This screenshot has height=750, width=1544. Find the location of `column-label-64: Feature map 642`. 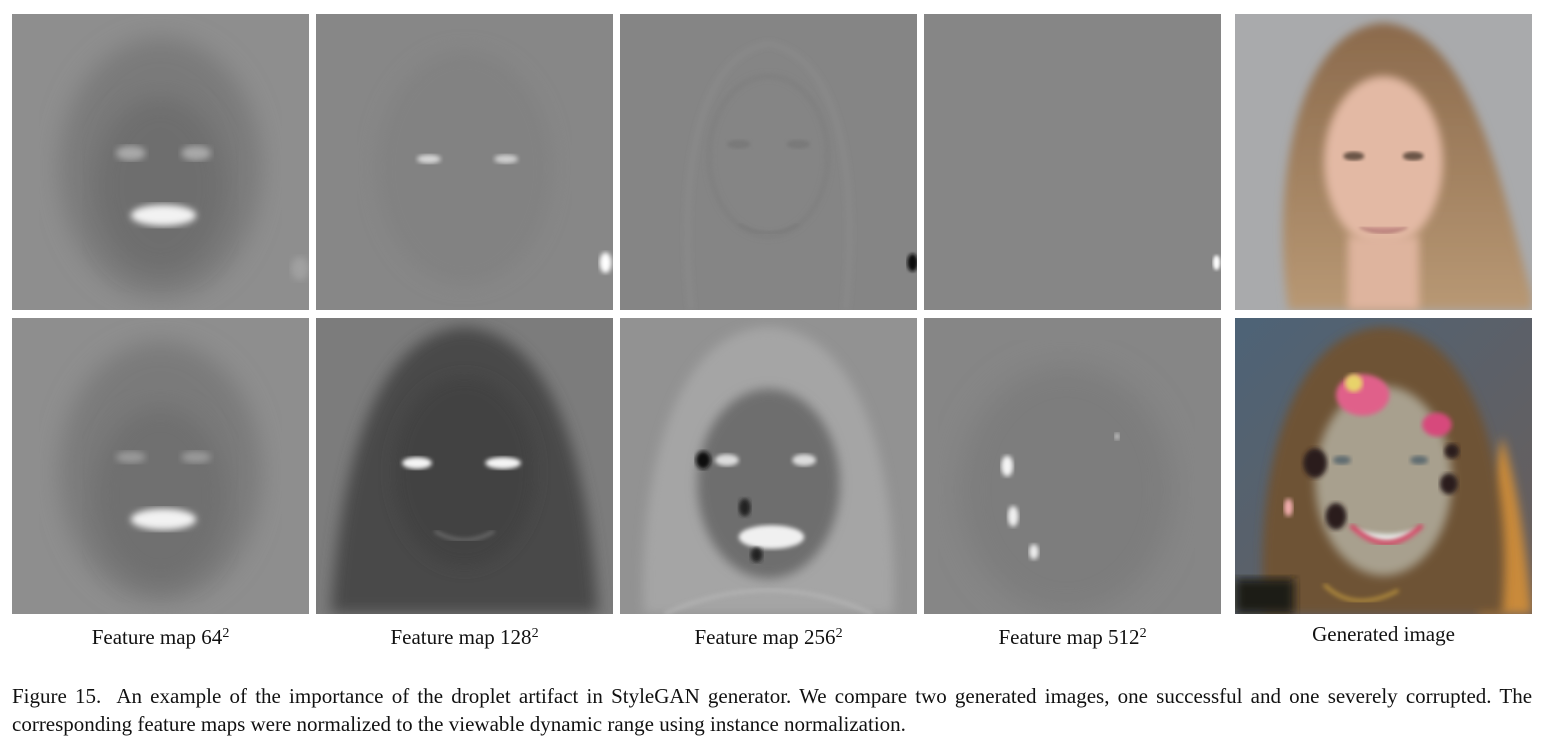

column-label-64: Feature map 642 is located at coordinates (160, 637).